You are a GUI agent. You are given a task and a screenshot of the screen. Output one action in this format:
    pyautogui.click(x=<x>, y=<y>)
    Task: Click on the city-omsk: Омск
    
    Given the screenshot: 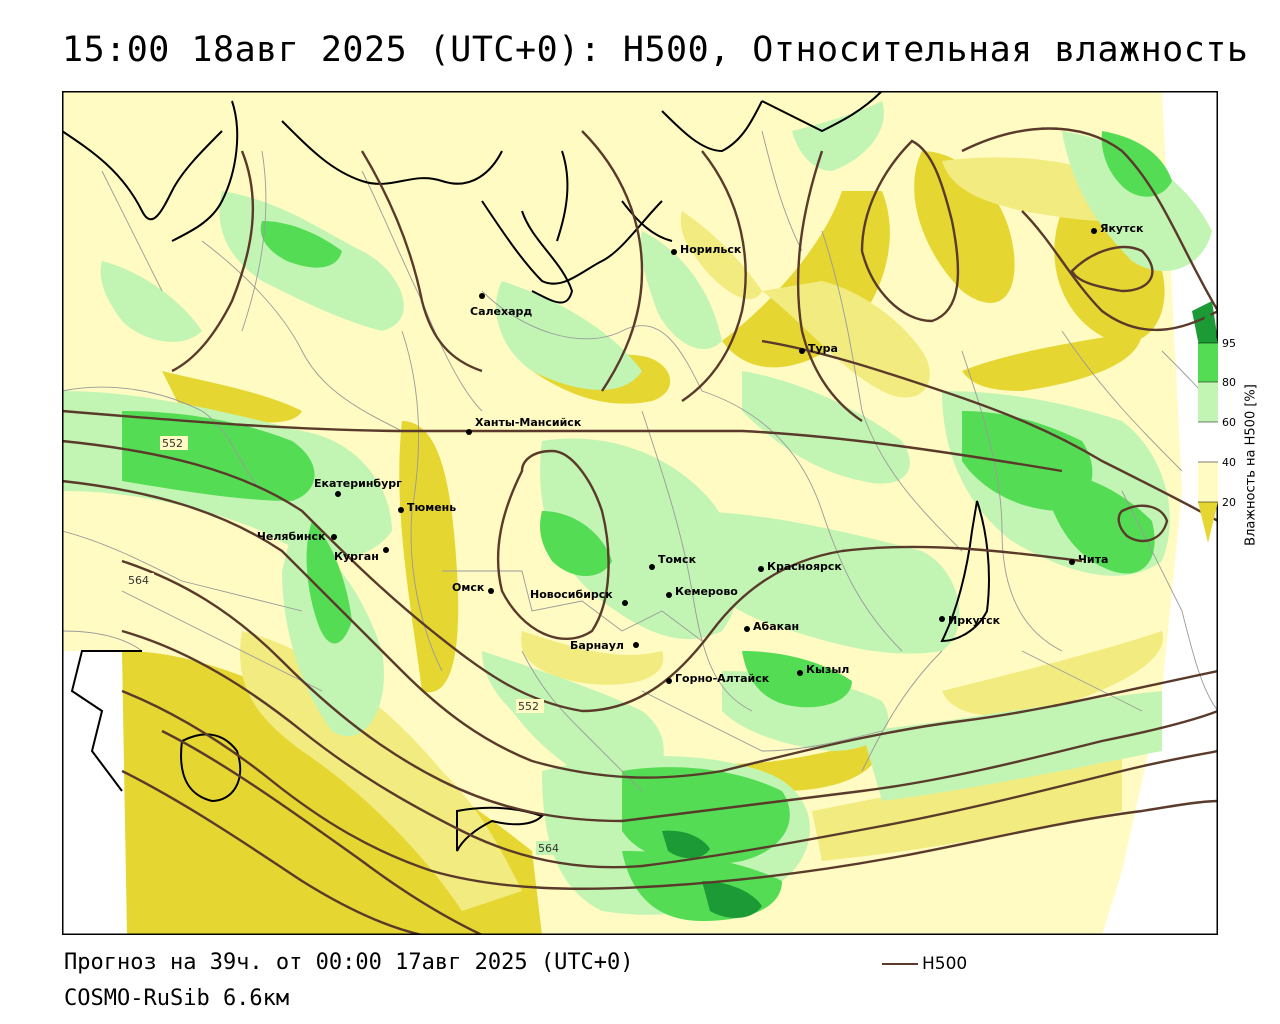 What is the action you would take?
    pyautogui.click(x=473, y=587)
    